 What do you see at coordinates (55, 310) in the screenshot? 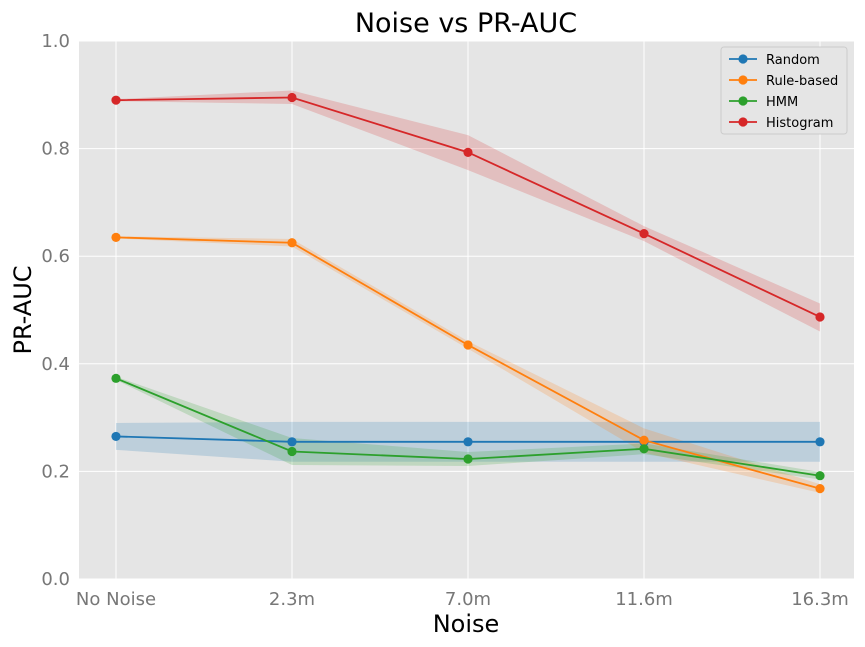
I see `y-tick-labels: 0.0 0.2 0.4 0.6 0.8 1.0` at bounding box center [55, 310].